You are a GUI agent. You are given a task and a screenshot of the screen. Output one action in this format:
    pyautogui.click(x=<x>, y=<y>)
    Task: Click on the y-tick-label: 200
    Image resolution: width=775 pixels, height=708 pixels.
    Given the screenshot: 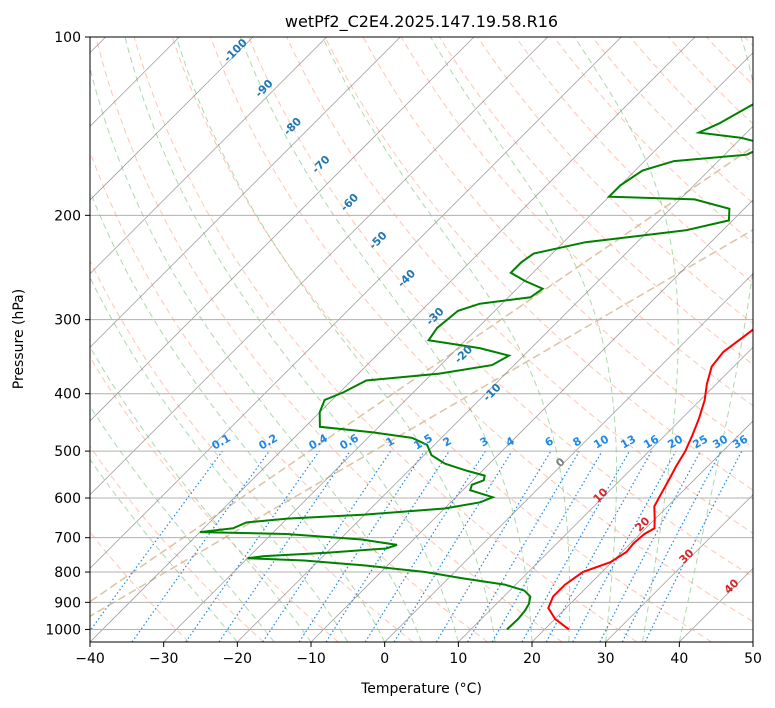 What is the action you would take?
    pyautogui.click(x=67, y=216)
    